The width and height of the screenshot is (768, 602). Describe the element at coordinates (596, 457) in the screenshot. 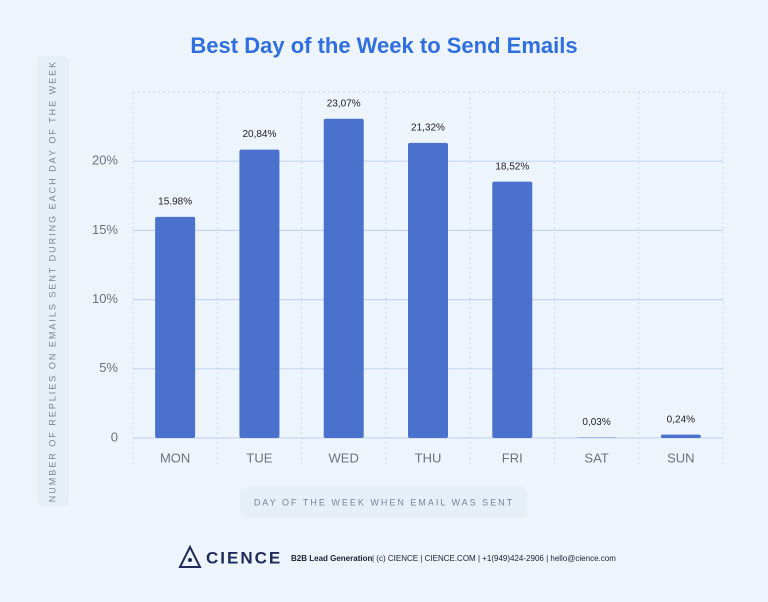

I see `x-tick-label: SAT` at that location.